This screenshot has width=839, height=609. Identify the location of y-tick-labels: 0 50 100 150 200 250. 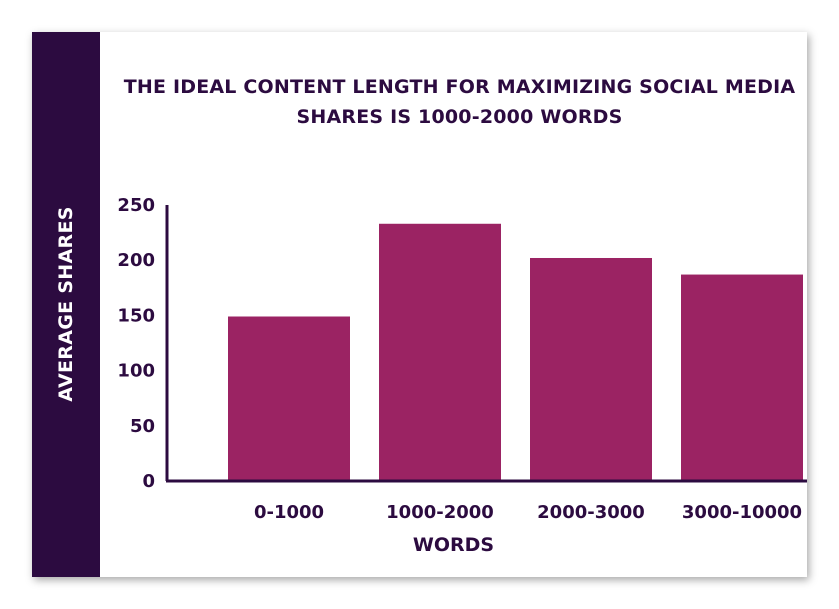
(136, 343).